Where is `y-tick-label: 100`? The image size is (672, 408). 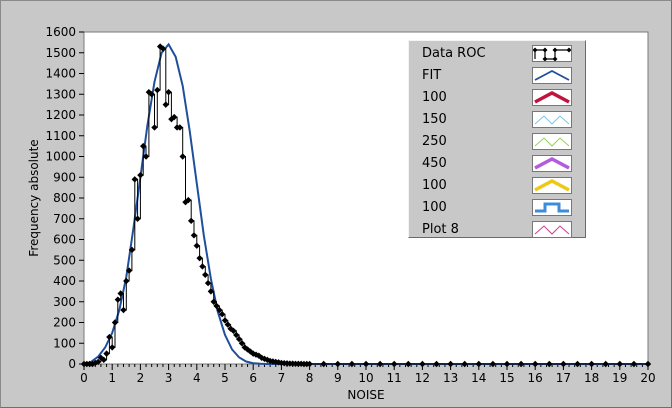
y-tick-label: 100 is located at coordinates (64, 343).